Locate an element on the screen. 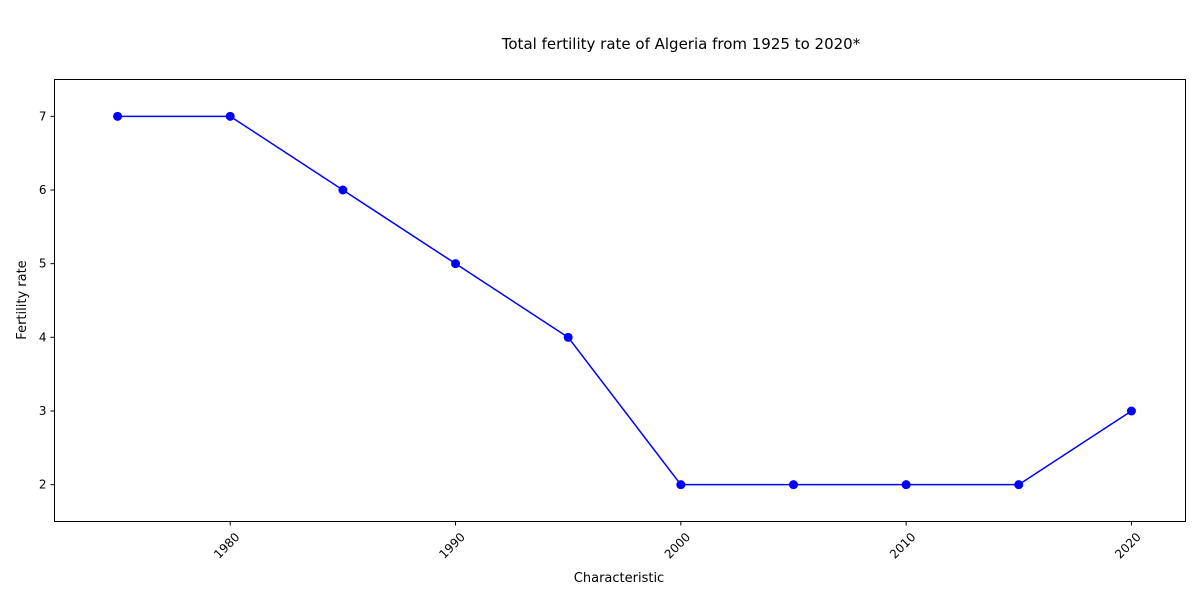 The width and height of the screenshot is (1200, 600). data-point-2005 is located at coordinates (793, 485).